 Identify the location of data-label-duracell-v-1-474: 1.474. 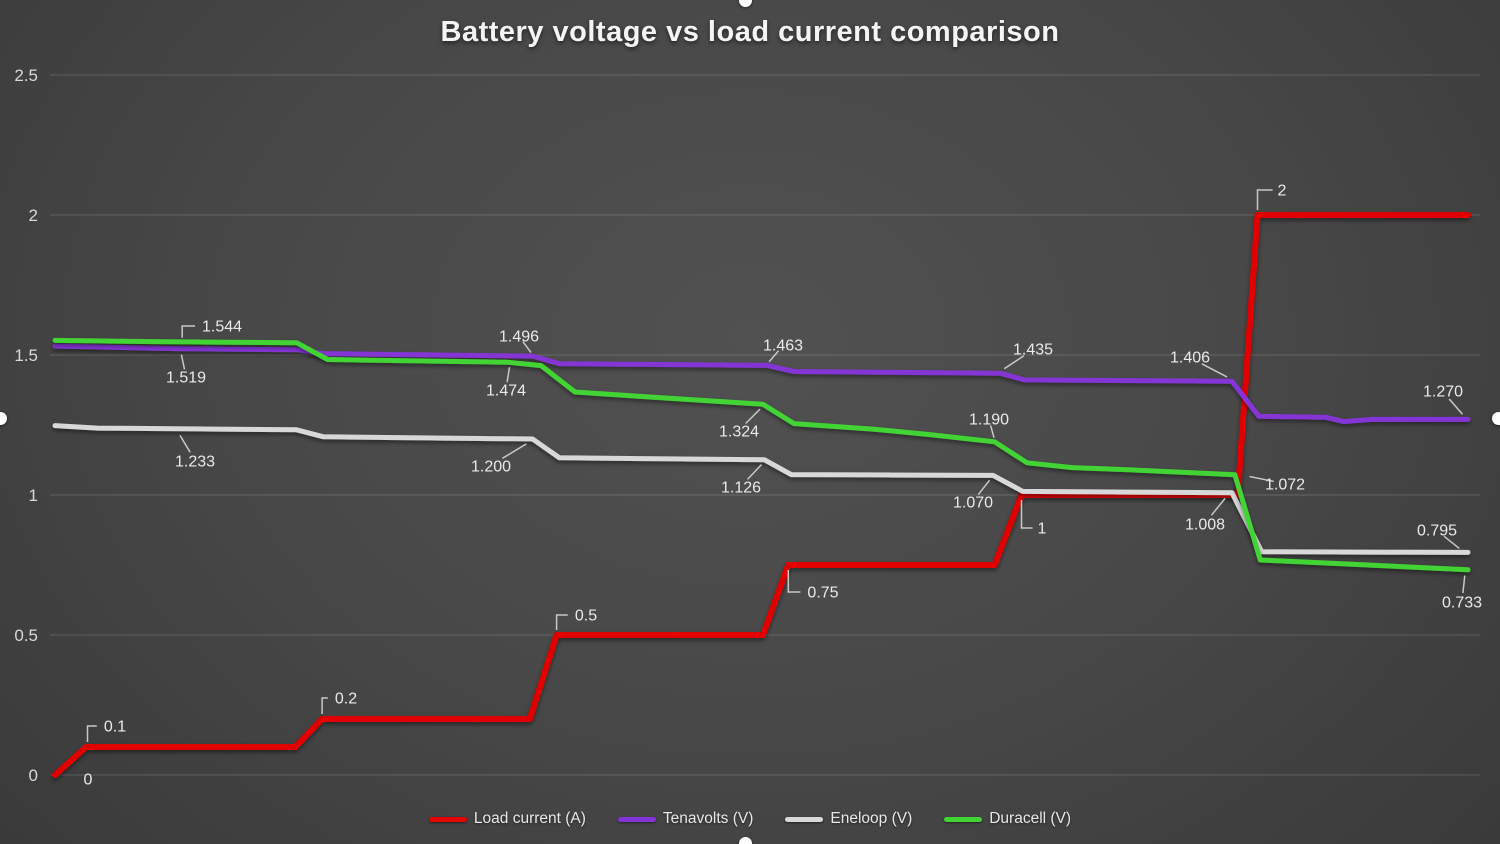
(506, 391).